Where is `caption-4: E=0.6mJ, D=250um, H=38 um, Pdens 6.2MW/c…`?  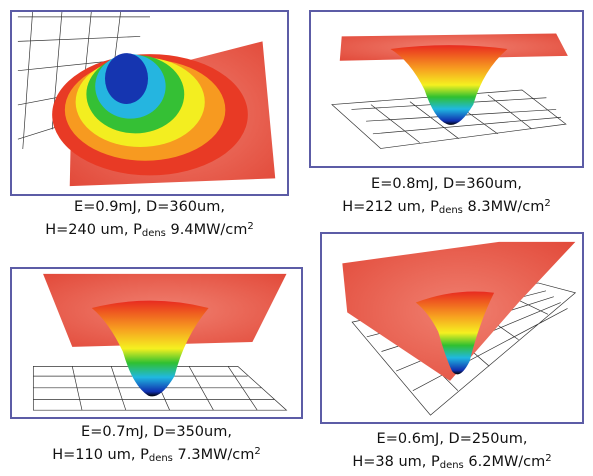 caption-4: E=0.6mJ, D=250um, H=38 um, Pdens 6.2MW/c… is located at coordinates (452, 452).